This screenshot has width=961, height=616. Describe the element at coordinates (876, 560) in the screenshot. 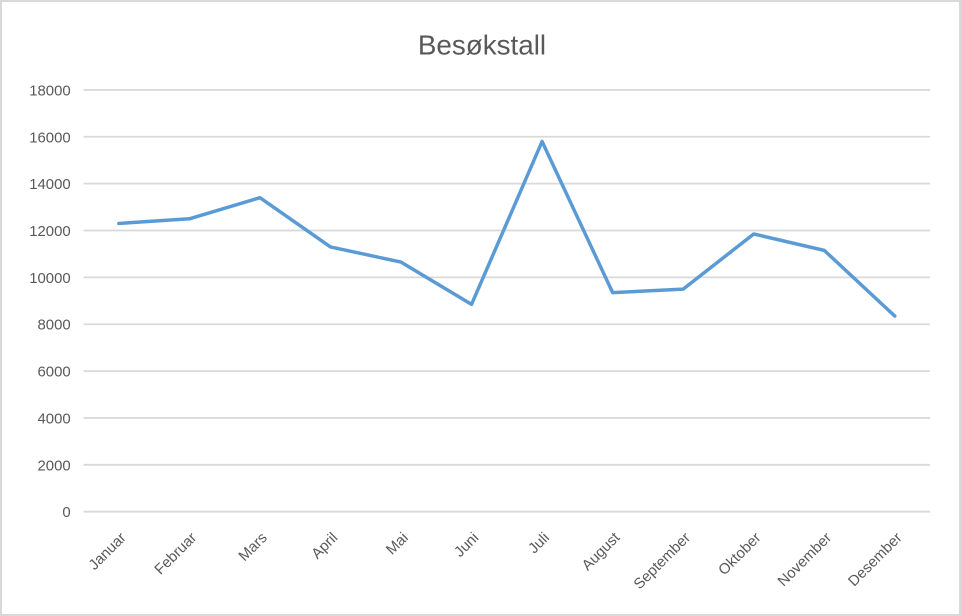

I see `x-axis-tick-label: Desember` at that location.